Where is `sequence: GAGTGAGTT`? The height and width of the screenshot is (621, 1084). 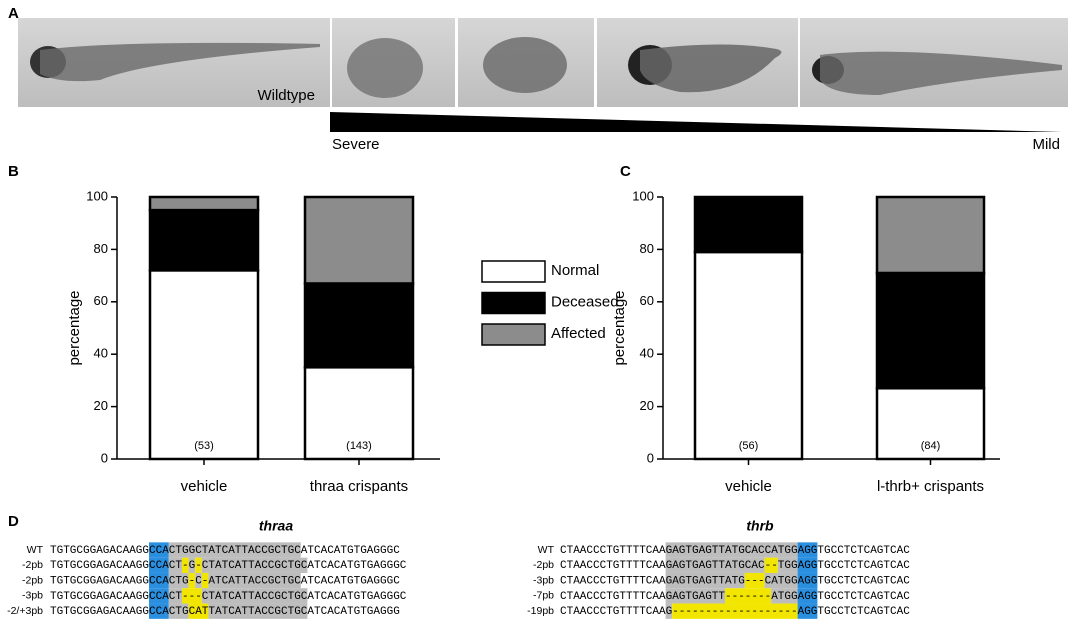
sequence: GAGTGAGTT is located at coordinates (696, 597).